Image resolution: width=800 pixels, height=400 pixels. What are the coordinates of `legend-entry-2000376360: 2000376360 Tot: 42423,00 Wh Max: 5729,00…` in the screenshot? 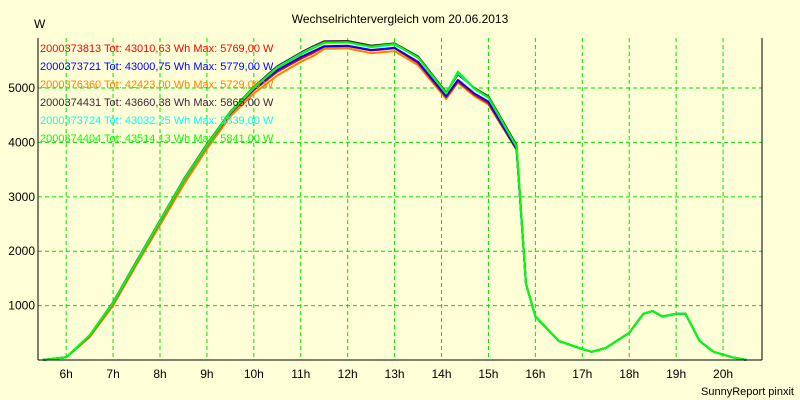 It's located at (157, 85).